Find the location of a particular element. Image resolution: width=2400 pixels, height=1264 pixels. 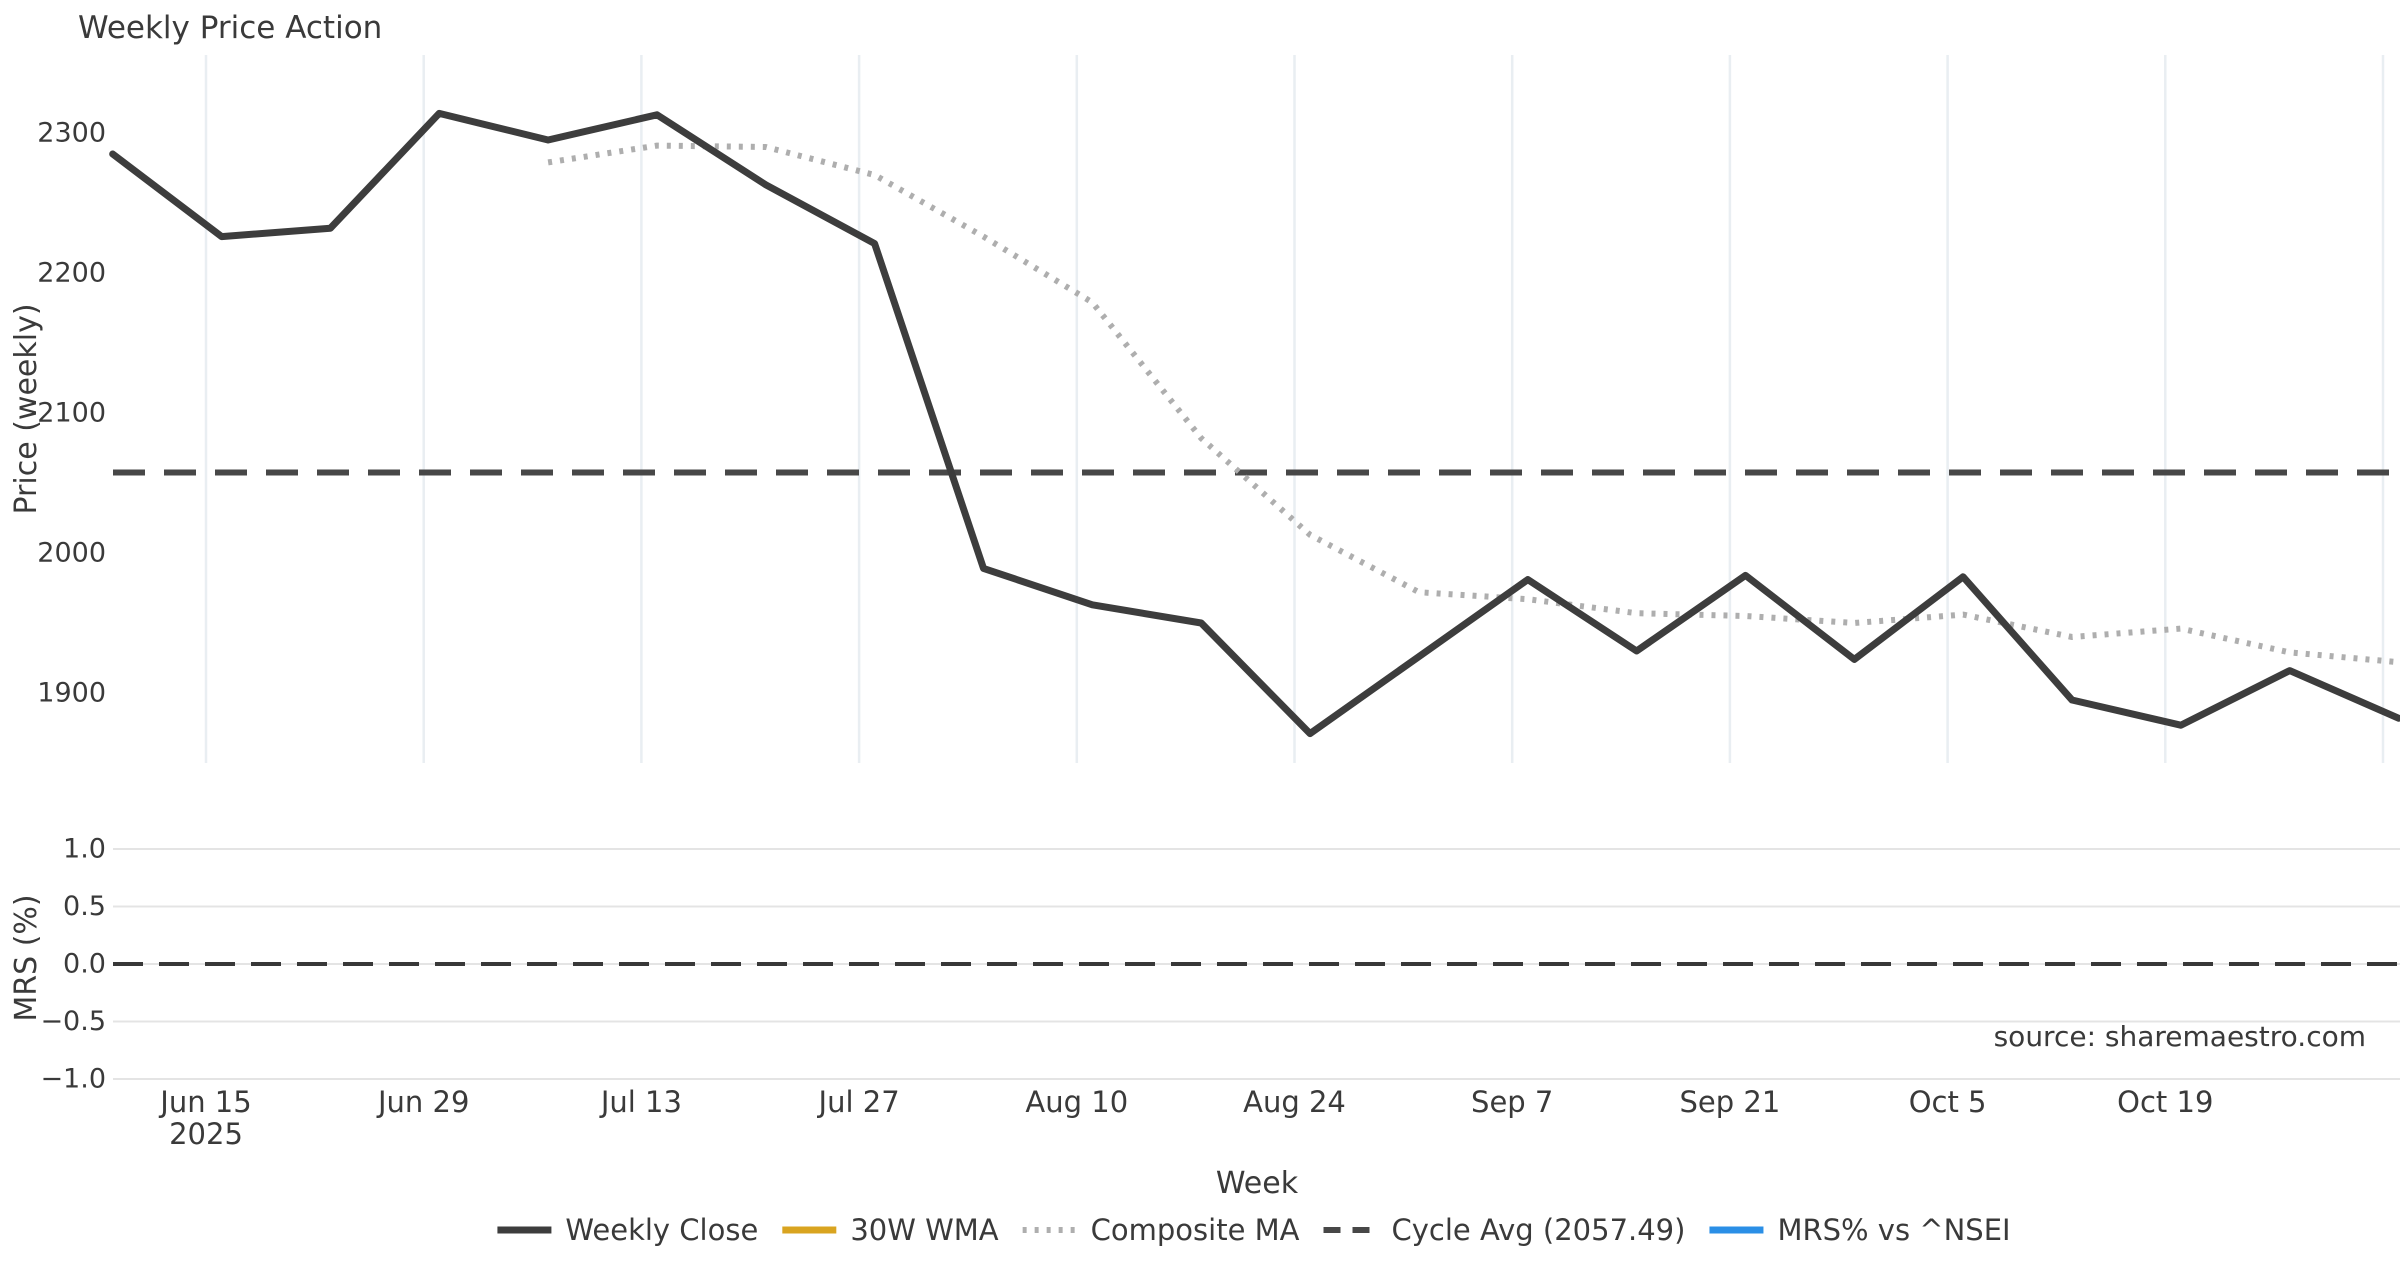

mrs-tick-label: 0.5 is located at coordinates (84, 906).